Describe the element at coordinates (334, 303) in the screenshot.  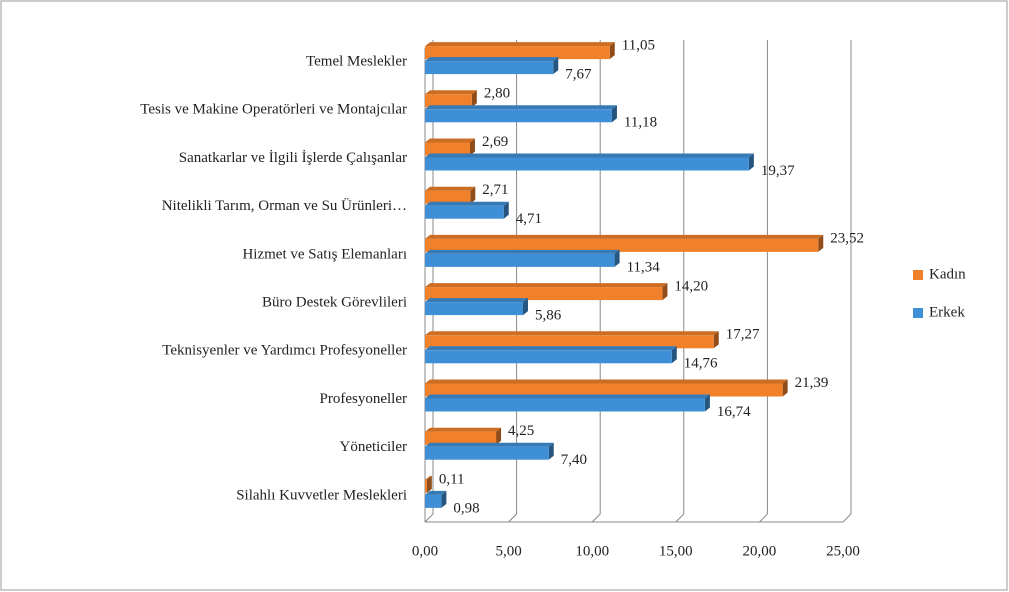
I see `y-tick-label: Büro Destek Görevlileri` at that location.